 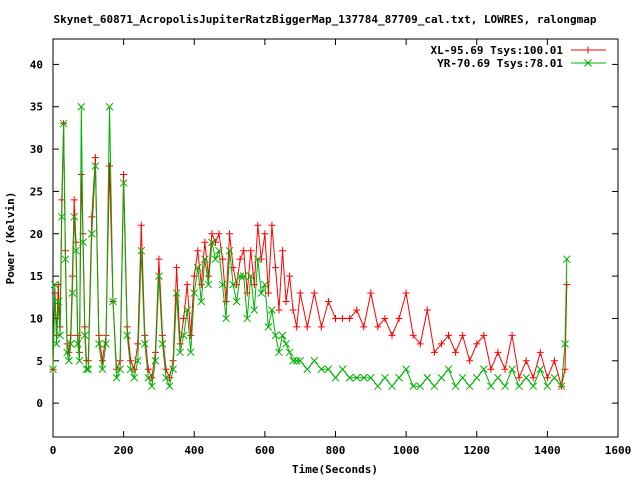 I want to click on x-tick-label: 400, so click(x=194, y=450).